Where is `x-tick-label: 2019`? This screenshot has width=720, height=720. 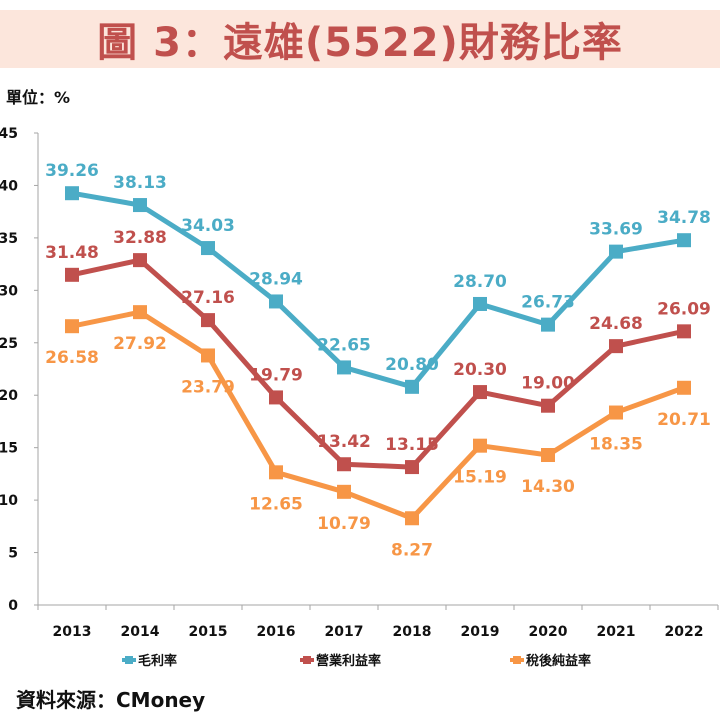 x-tick-label: 2019 is located at coordinates (480, 632).